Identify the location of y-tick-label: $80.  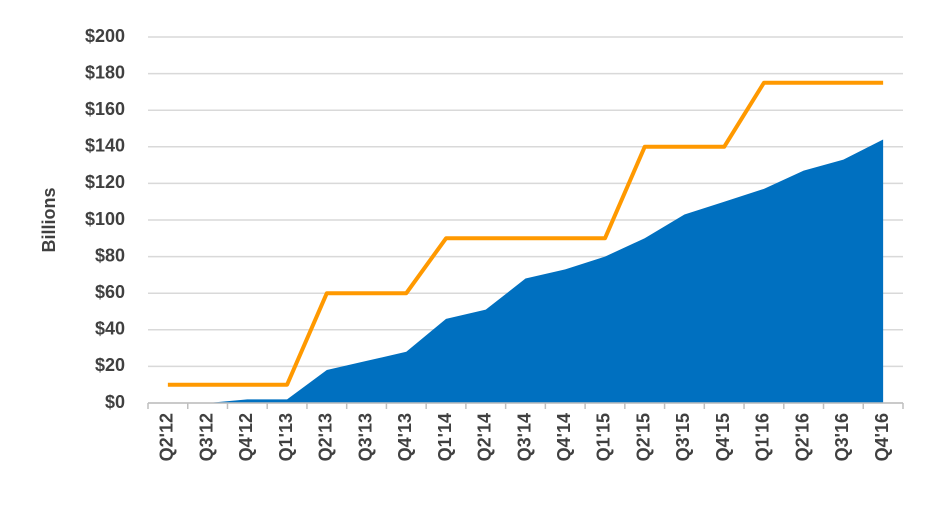
(110, 255).